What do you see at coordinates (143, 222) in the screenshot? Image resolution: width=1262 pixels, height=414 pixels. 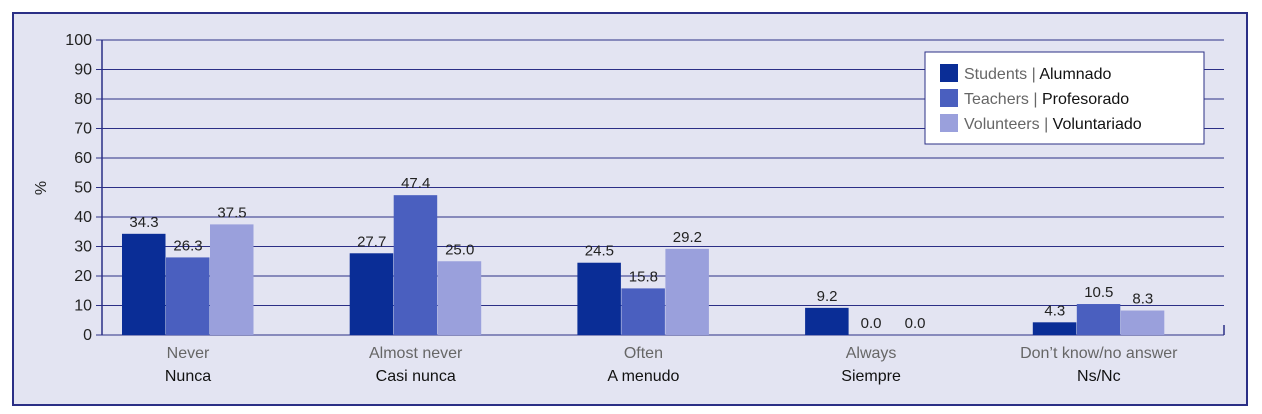 I see `data-label: 34.3` at bounding box center [143, 222].